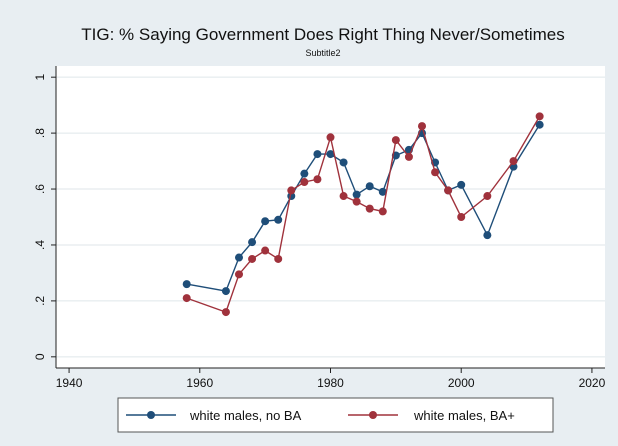 The image size is (618, 446). Describe the element at coordinates (40, 301) in the screenshot. I see `y-tick-label-1: .2` at that location.